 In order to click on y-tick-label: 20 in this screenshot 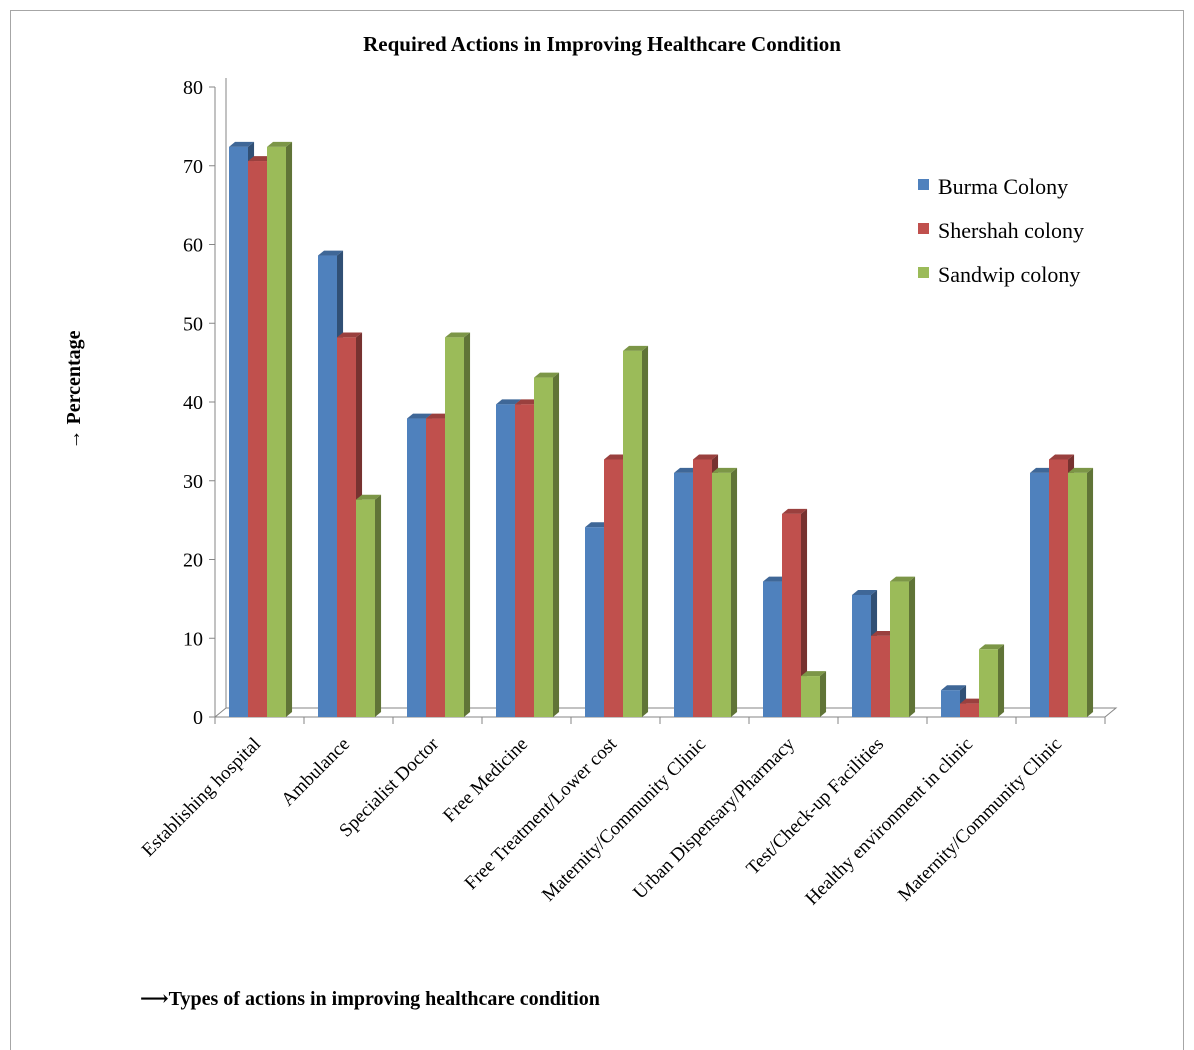, I will do `click(193, 561)`.